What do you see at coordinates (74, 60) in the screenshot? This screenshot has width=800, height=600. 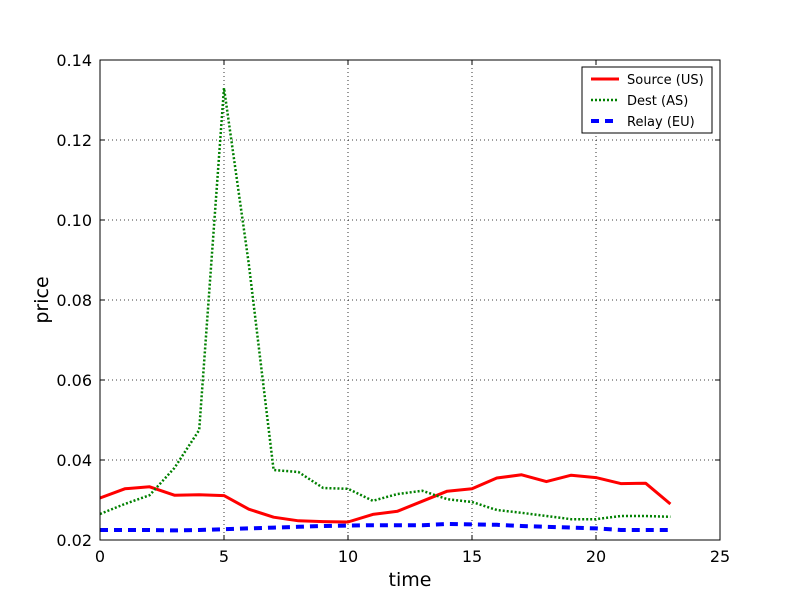 I see `y-tick-label: 0.14` at bounding box center [74, 60].